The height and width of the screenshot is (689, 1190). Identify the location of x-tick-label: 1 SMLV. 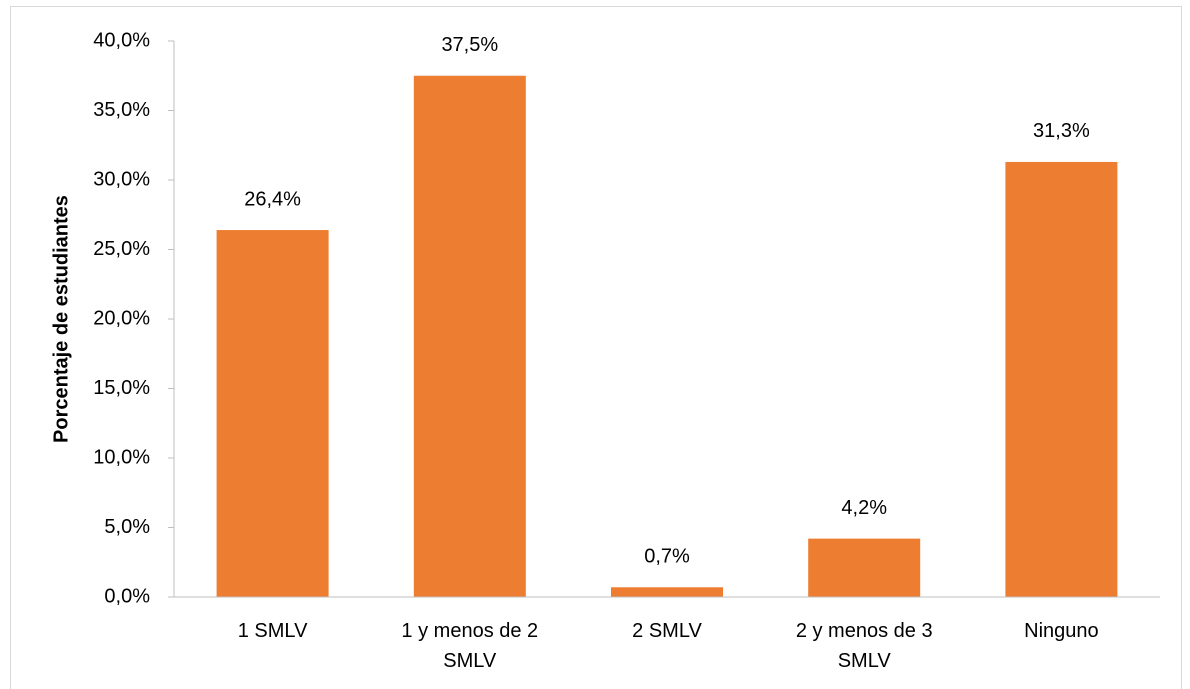
(272, 631).